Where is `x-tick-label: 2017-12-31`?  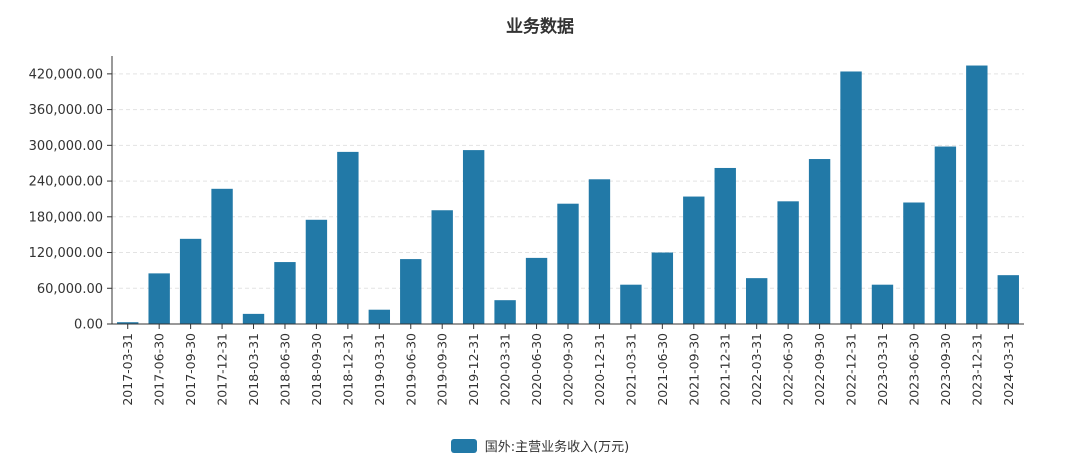
x-tick-label: 2017-12-31 is located at coordinates (222, 369).